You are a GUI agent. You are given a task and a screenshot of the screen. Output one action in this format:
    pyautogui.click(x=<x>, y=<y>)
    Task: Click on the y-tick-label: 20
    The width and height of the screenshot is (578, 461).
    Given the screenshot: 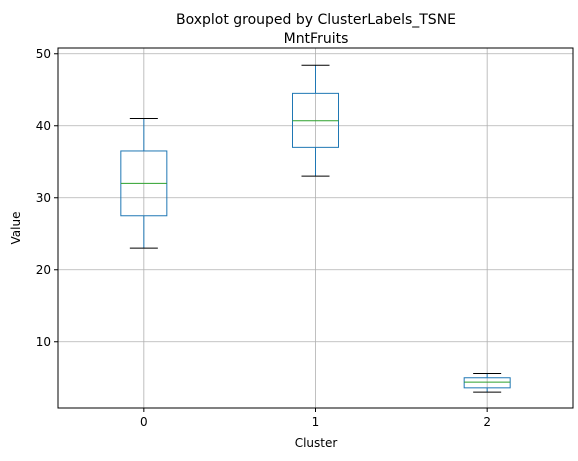 What is the action you would take?
    pyautogui.click(x=43, y=270)
    